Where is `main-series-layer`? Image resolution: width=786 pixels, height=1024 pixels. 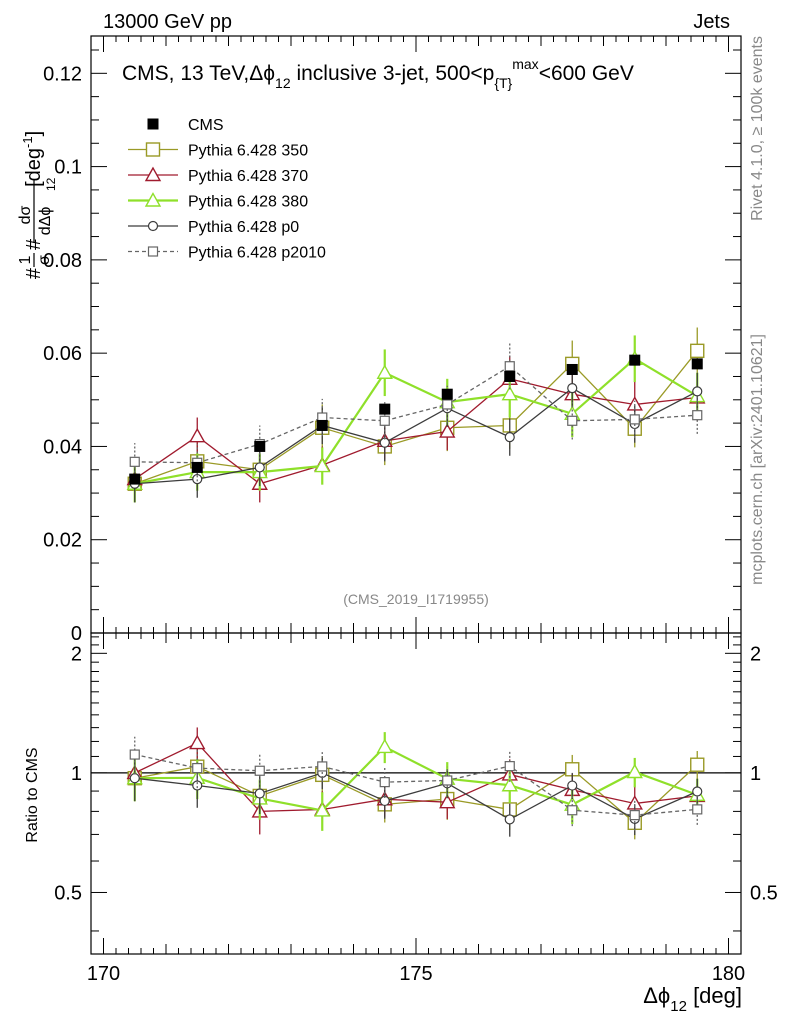
main-series-layer is located at coordinates (416, 415).